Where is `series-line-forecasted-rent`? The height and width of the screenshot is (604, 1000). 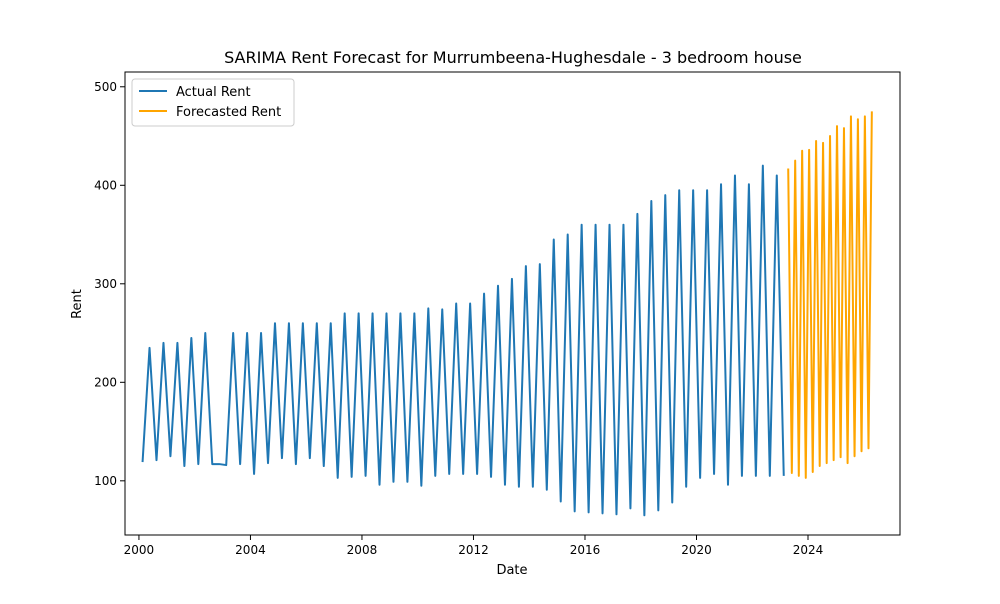
series-line-forecasted-rent is located at coordinates (830, 295).